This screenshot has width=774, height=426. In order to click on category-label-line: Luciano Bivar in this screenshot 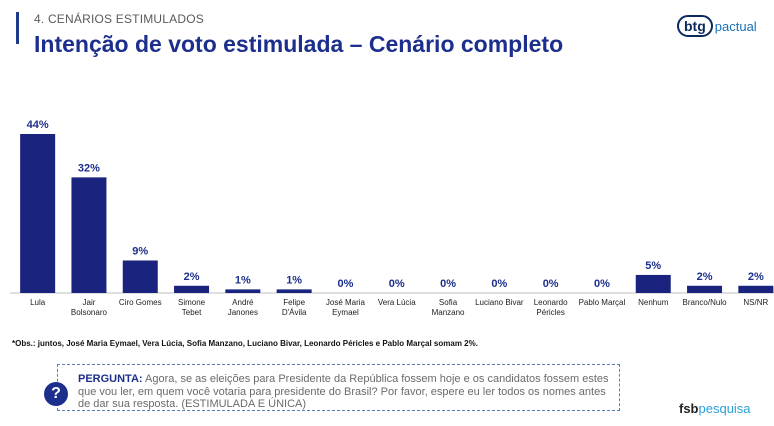, I will do `click(499, 302)`.